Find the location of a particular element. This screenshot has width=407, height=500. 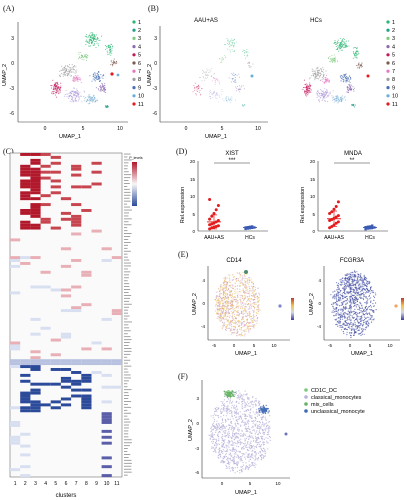

y-tick: 15 is located at coordinates (313, 179).